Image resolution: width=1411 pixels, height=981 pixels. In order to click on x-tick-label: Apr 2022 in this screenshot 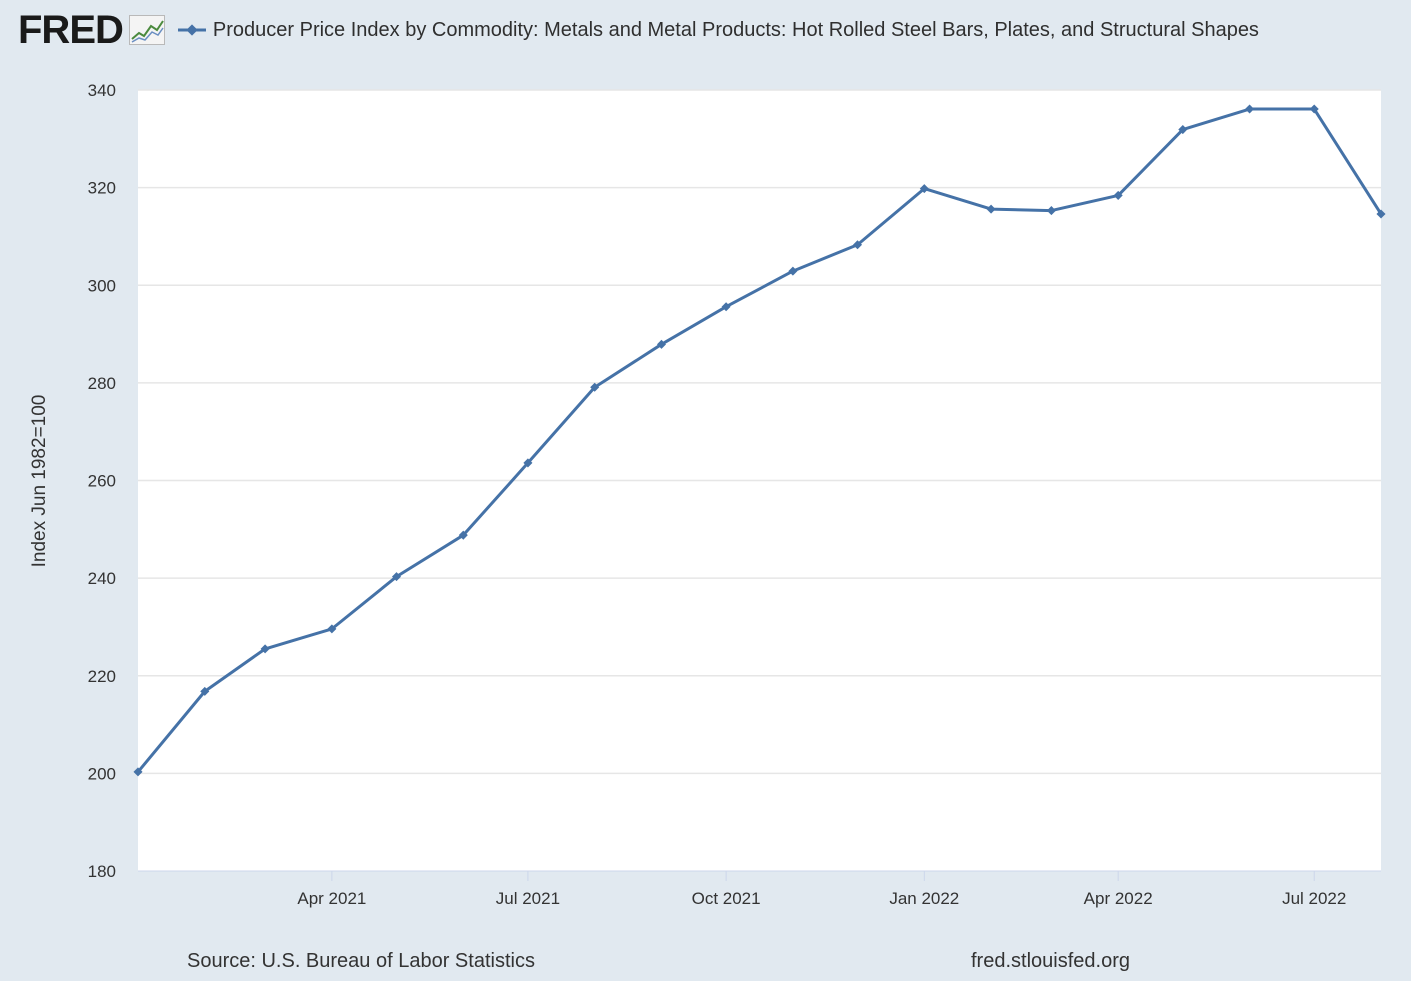, I will do `click(1118, 898)`.